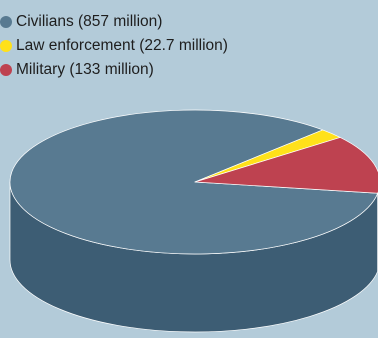 The width and height of the screenshot is (378, 338). Describe the element at coordinates (89, 21) in the screenshot. I see `legend-label-civilians: Civilians (857 million)` at that location.